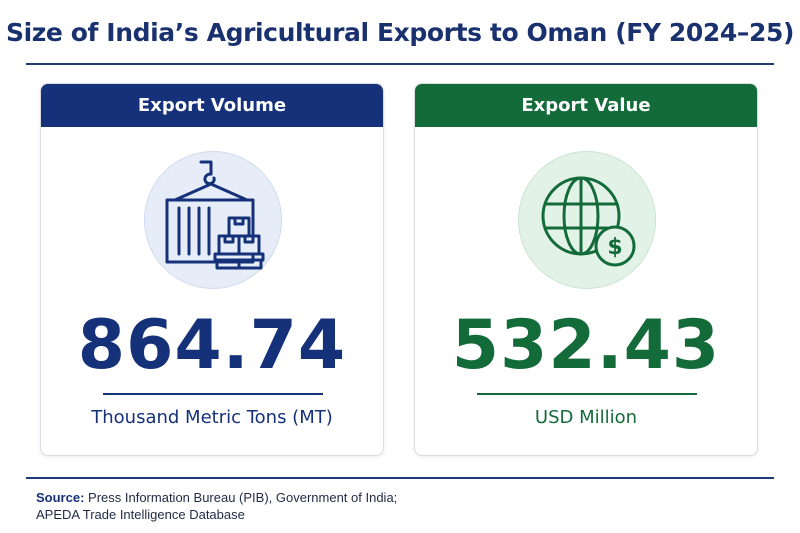  I want to click on card-header: Export Volume, so click(212, 105).